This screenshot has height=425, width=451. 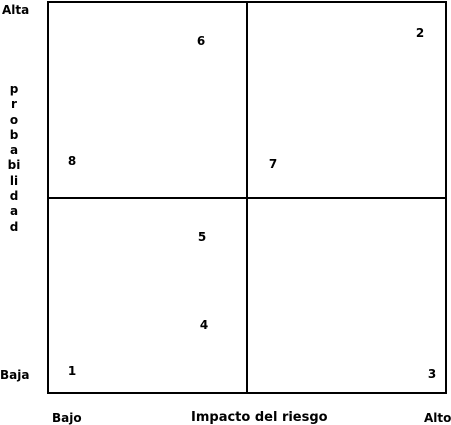 What do you see at coordinates (437, 418) in the screenshot?
I see `x-axis-high-label: Alto` at bounding box center [437, 418].